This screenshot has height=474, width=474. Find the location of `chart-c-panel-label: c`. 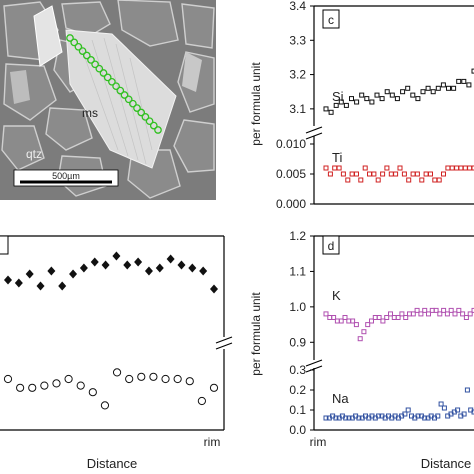

chart-c-panel-label: c is located at coordinates (331, 20).